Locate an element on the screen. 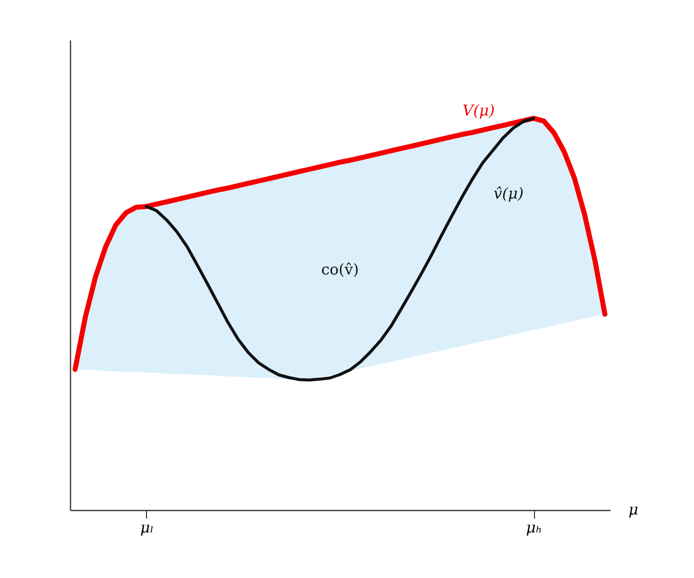  annotation: co(v̂) is located at coordinates (340, 269).